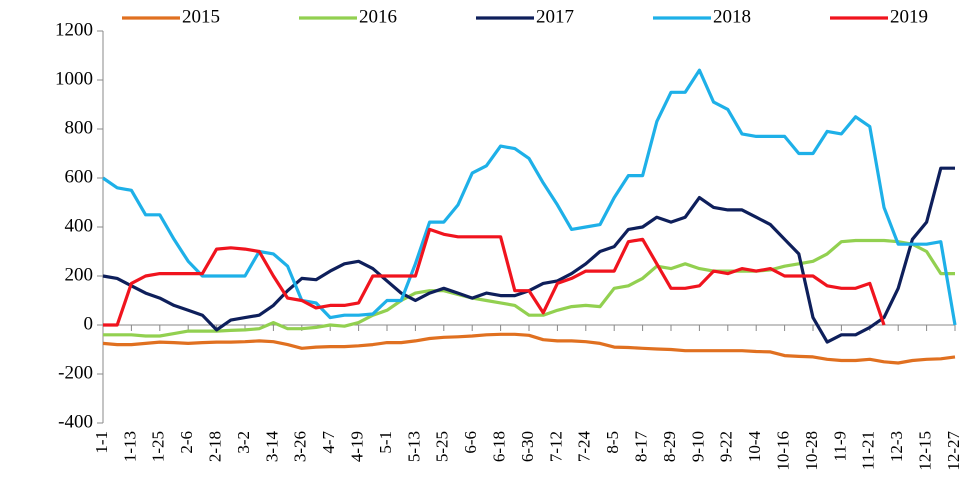 Image resolution: width=966 pixels, height=501 pixels. I want to click on x-tick-label: 12-3, so click(896, 446).